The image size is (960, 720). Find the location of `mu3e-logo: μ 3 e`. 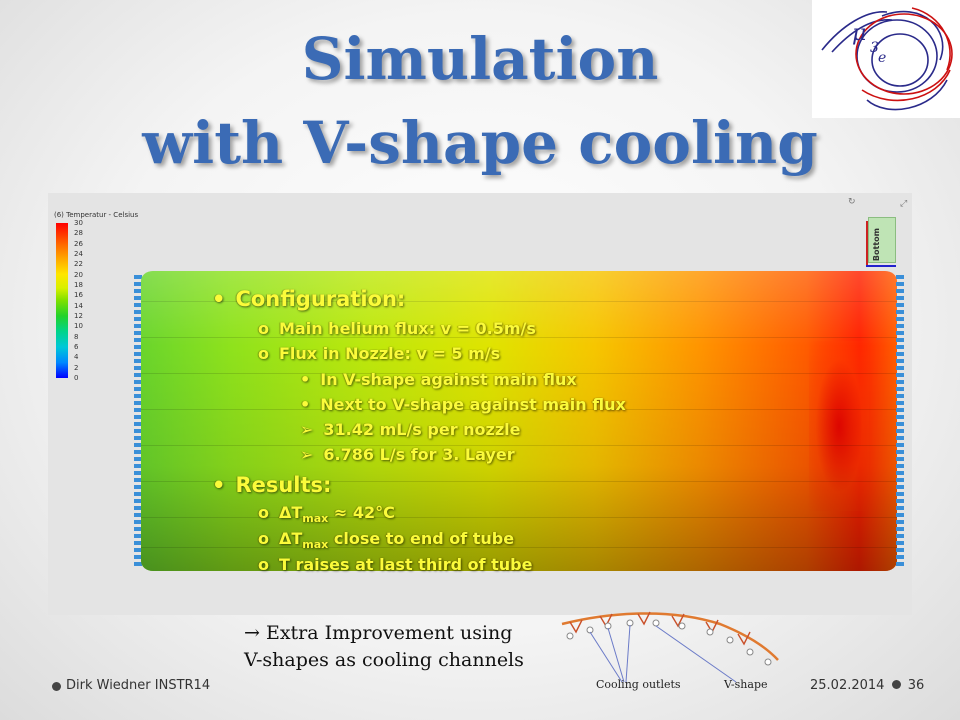

mu3e-logo: μ 3 e is located at coordinates (886, 59).